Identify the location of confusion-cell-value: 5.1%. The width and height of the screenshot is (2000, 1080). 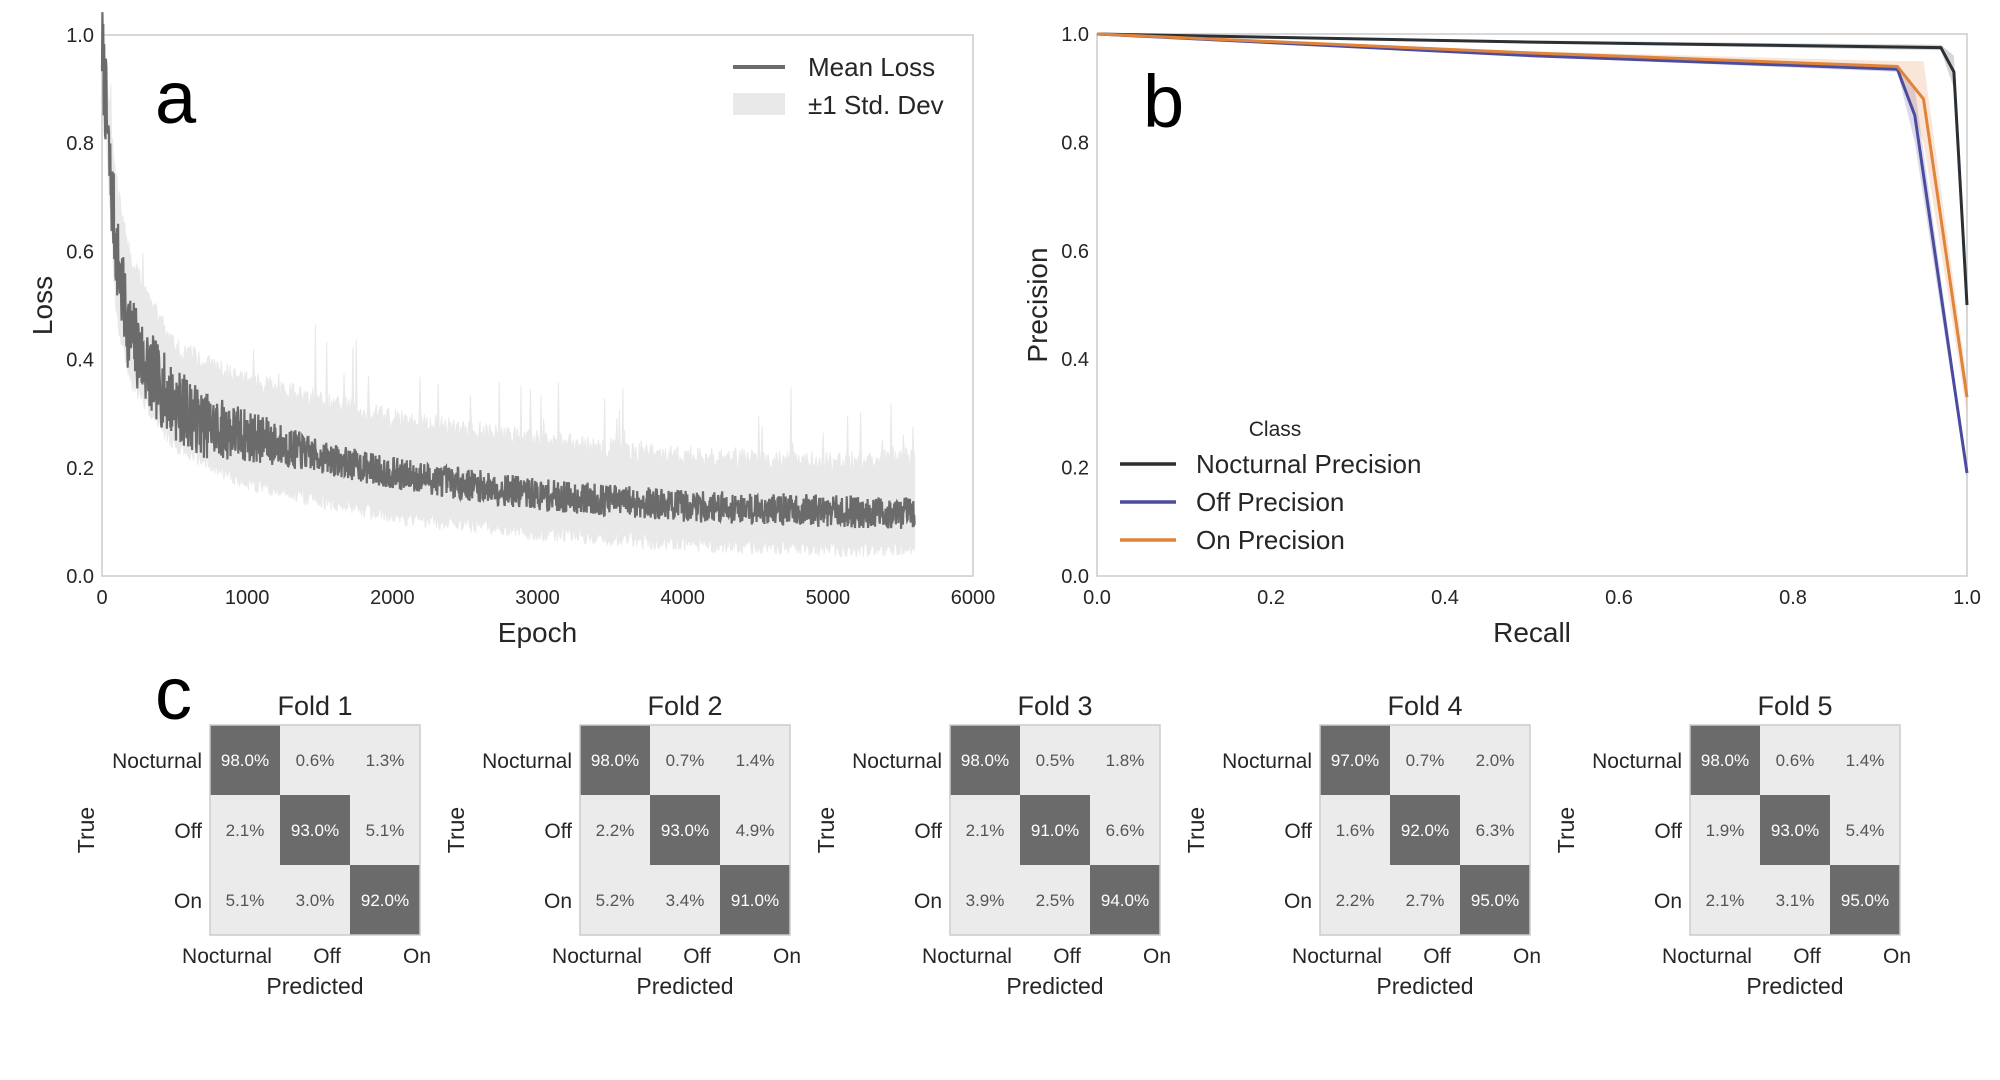
(245, 900).